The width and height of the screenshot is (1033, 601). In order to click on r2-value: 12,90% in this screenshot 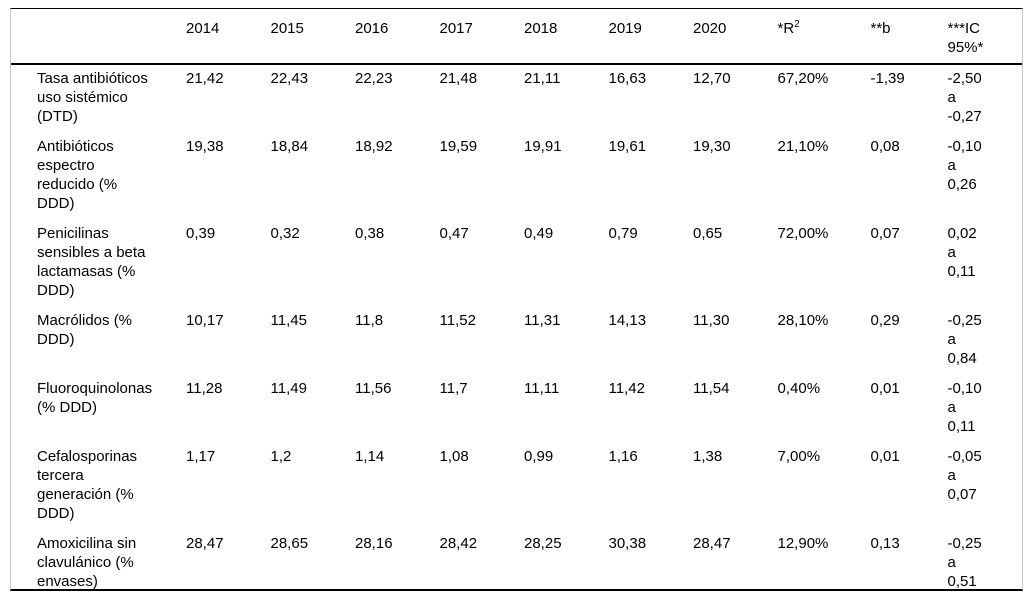, I will do `click(803, 543)`.